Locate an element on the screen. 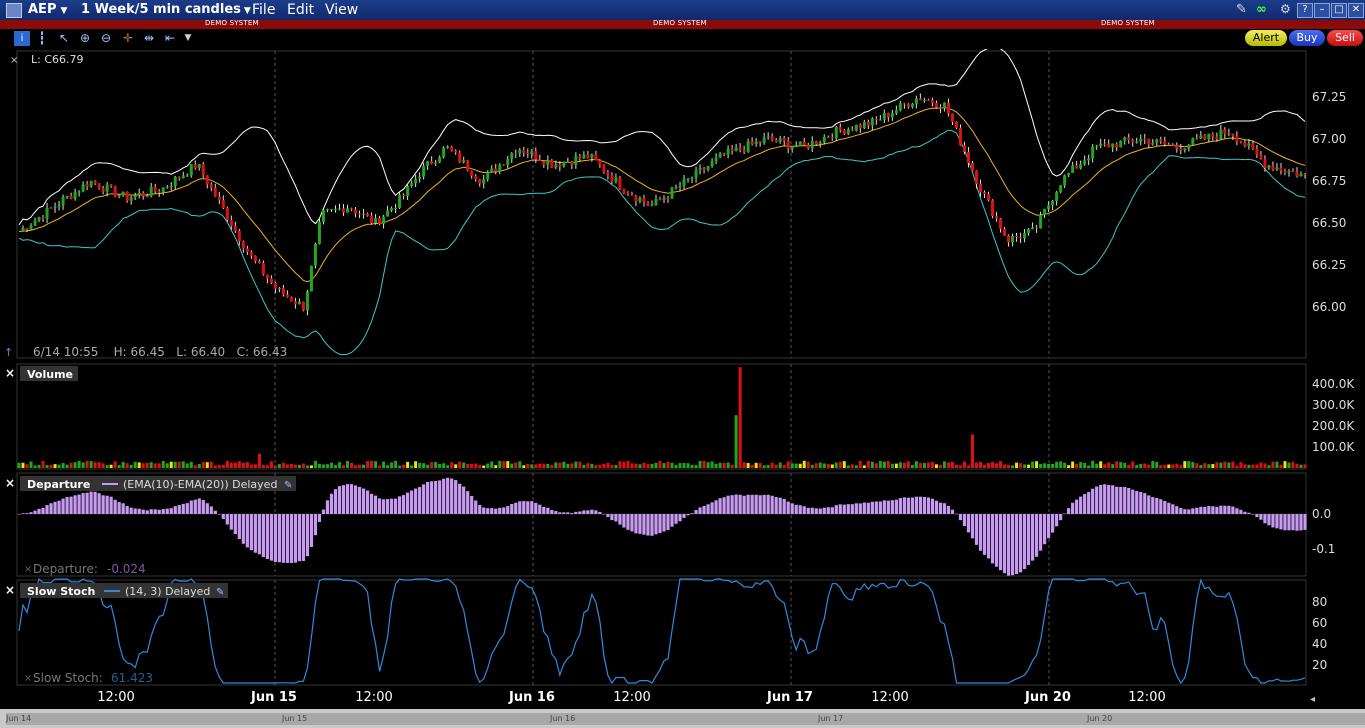 Image resolution: width=1365 pixels, height=728 pixels. settings-icon: ⚙ is located at coordinates (1285, 9).